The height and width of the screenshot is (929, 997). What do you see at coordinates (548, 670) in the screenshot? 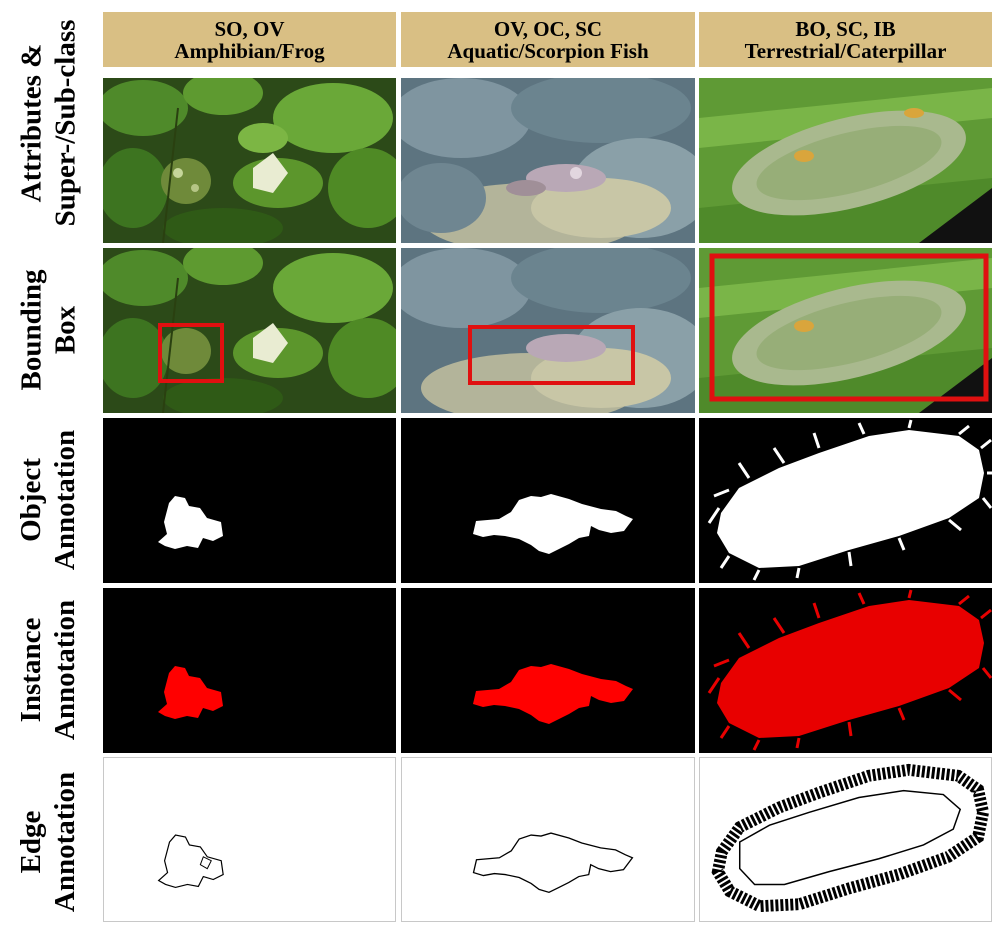
I see `scorpion-fish-instance-mask` at bounding box center [548, 670].